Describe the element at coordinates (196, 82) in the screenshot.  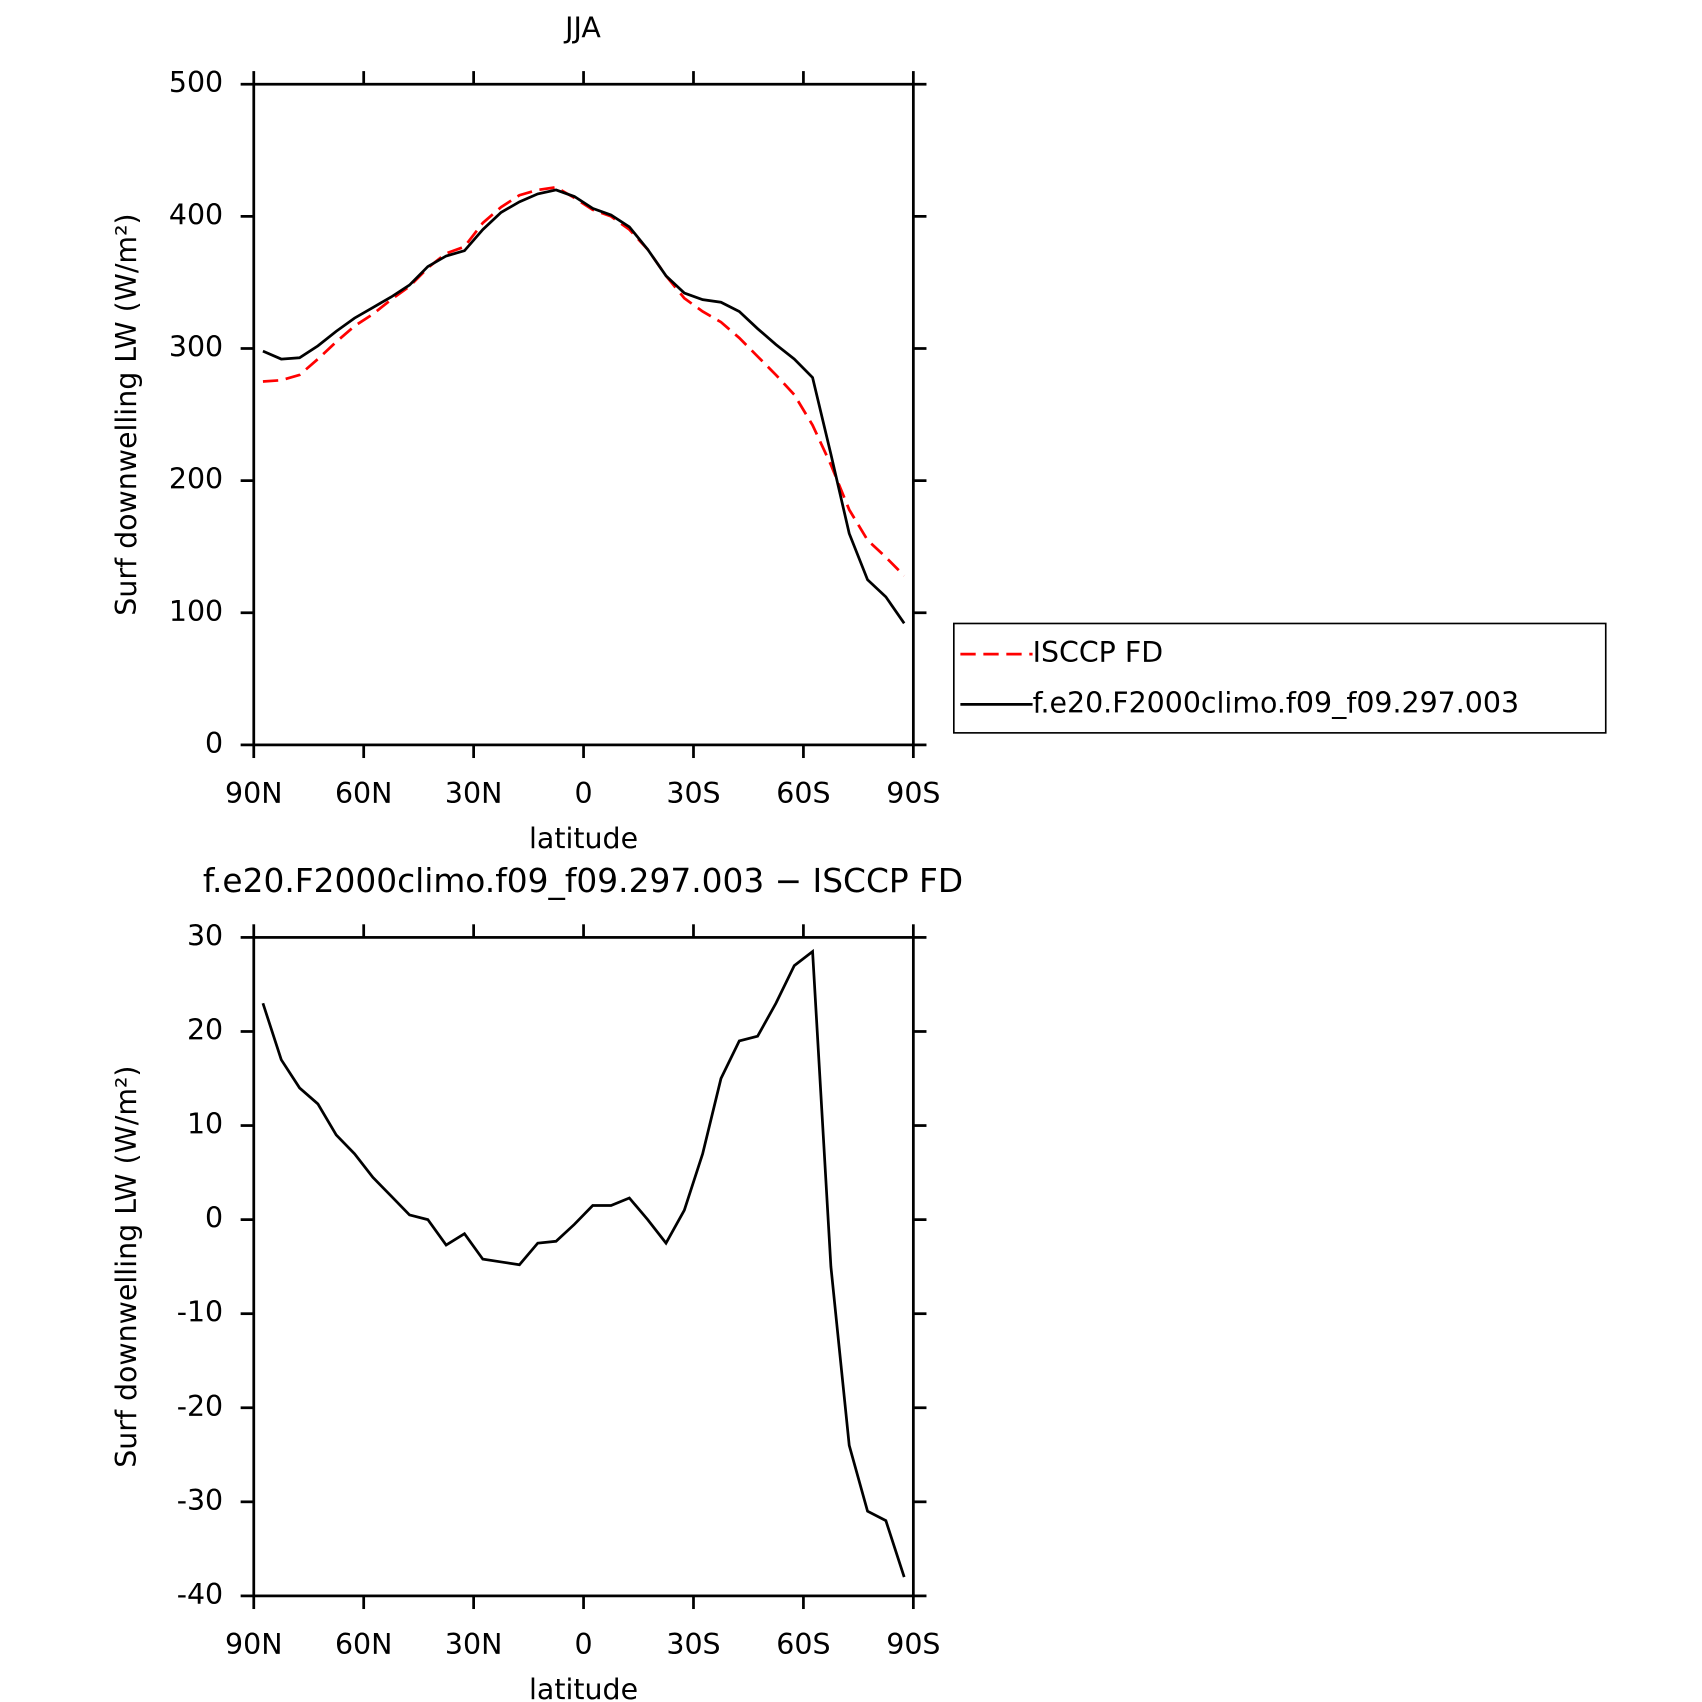
I see `y-tick-label: 500` at that location.